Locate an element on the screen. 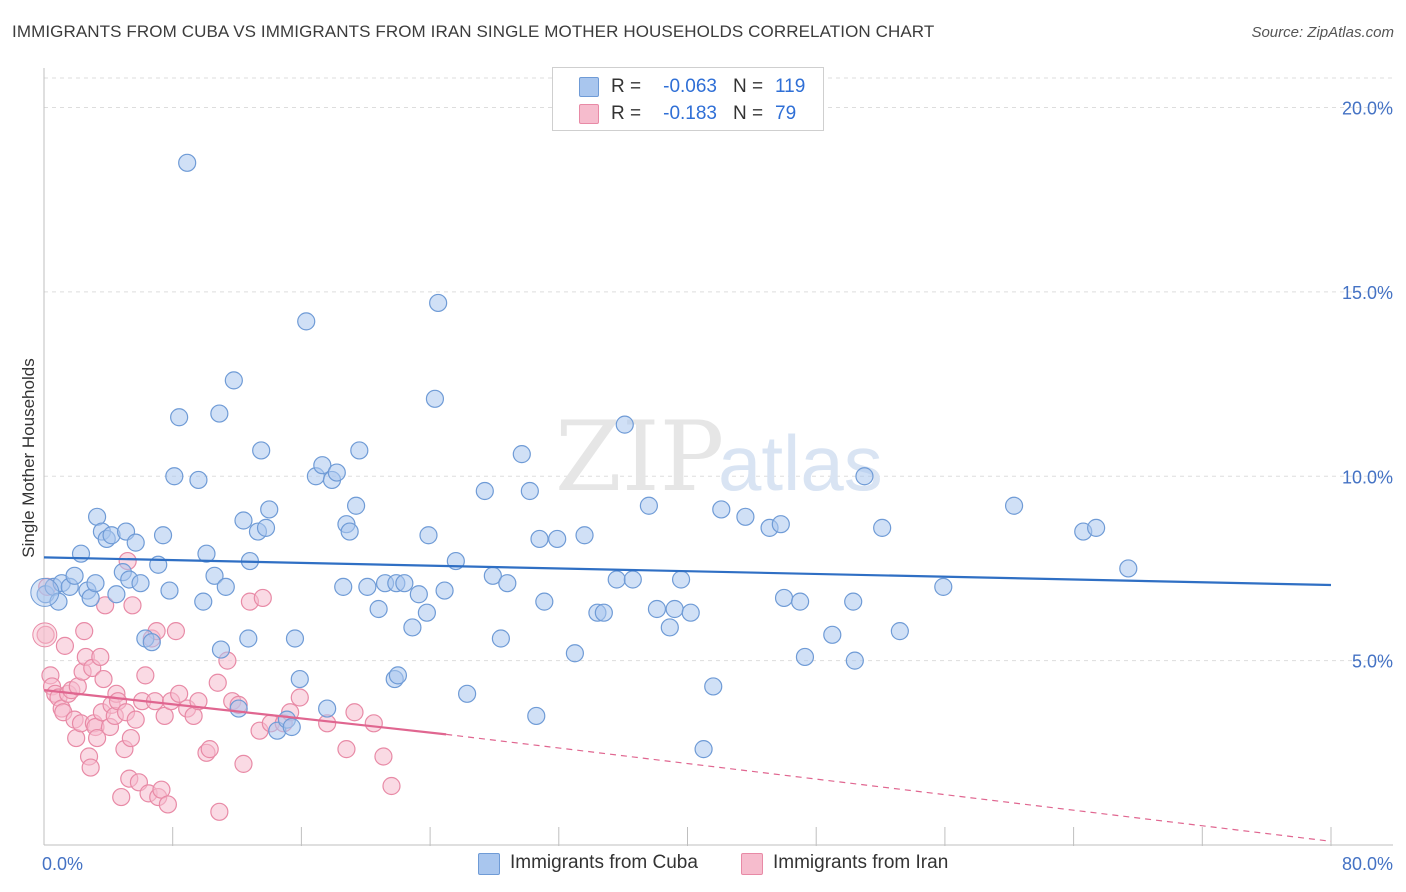 This screenshot has width=1406, height=892. y-axis-label: Single Mother Households is located at coordinates (28, 457).